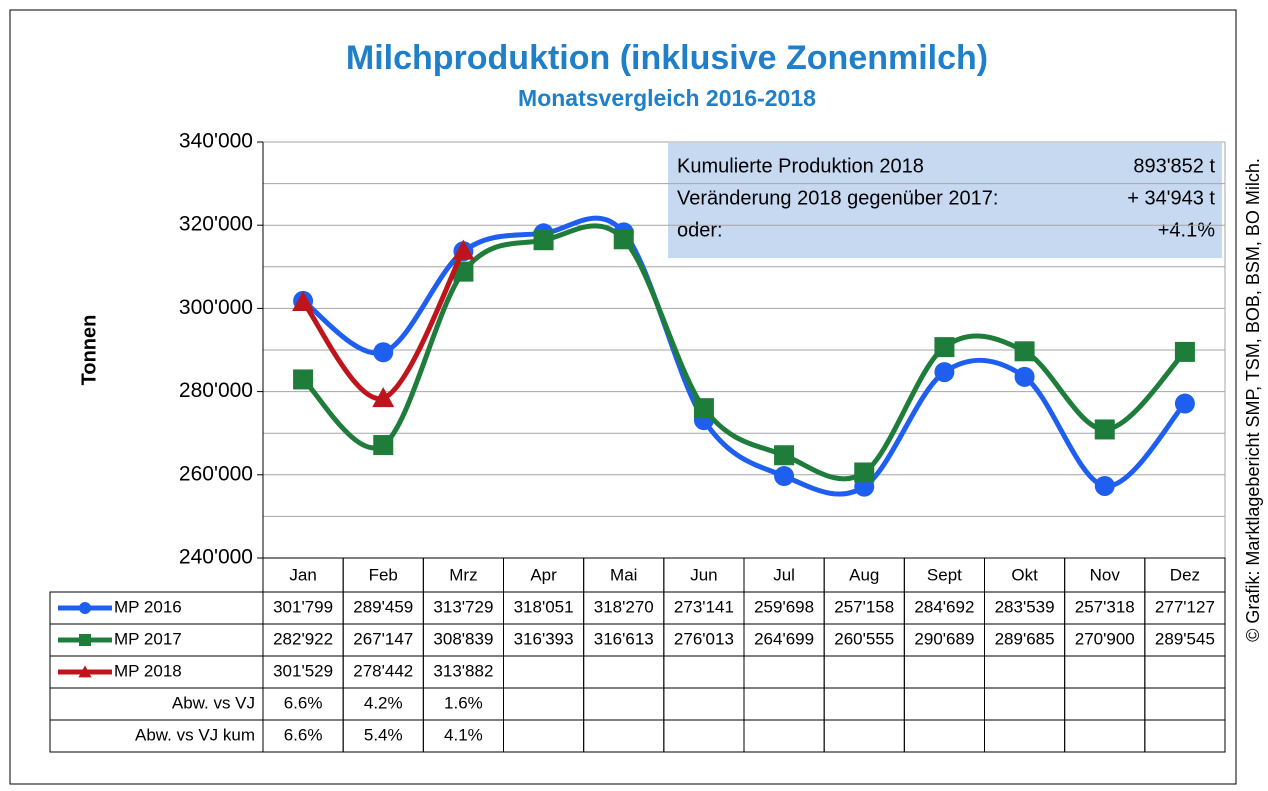 The height and width of the screenshot is (791, 1268). I want to click on info-text: Kumulierte Produktion 2018, so click(800, 166).